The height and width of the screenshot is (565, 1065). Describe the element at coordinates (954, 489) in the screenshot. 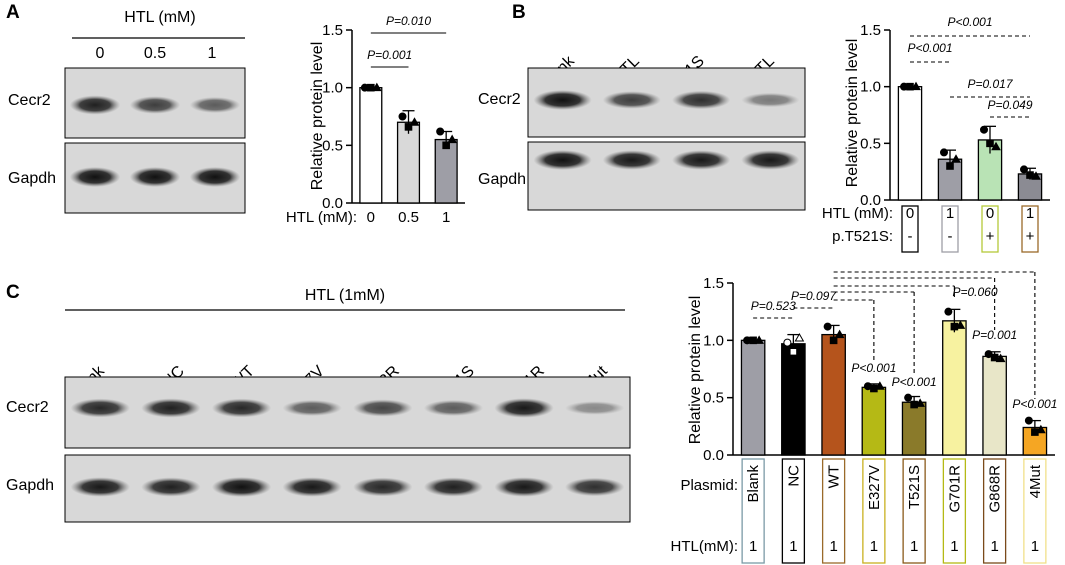

I see `x-tick-label: G701R` at that location.